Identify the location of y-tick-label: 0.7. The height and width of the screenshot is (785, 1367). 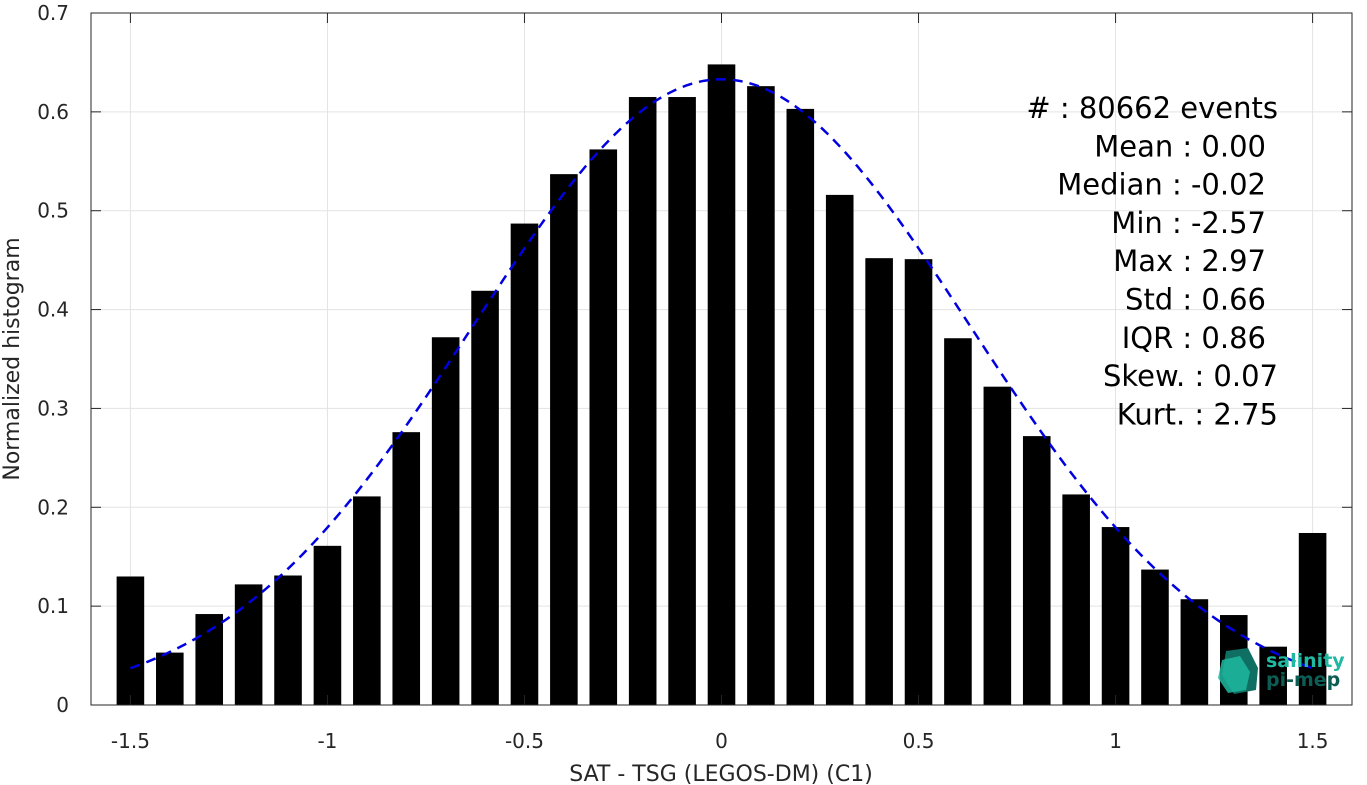
(53, 13).